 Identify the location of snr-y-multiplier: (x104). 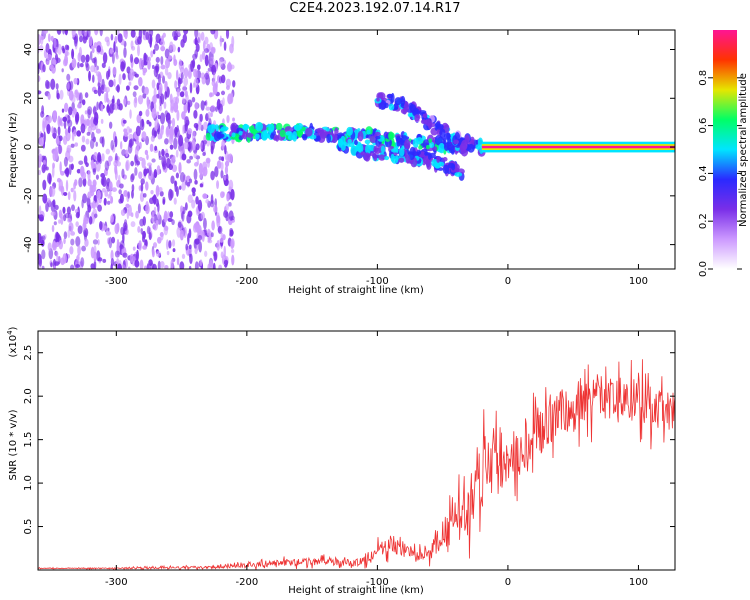
(12, 341).